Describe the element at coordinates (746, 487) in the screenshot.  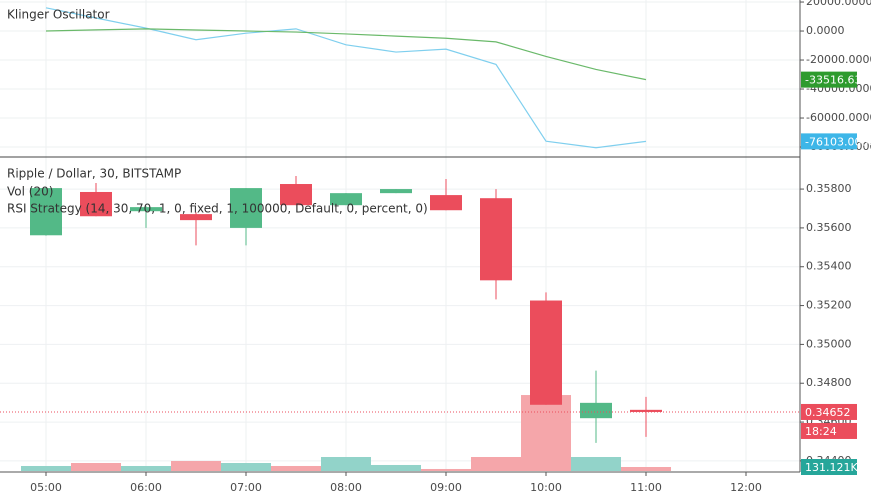
I see `x-tick-label: 12:00` at that location.